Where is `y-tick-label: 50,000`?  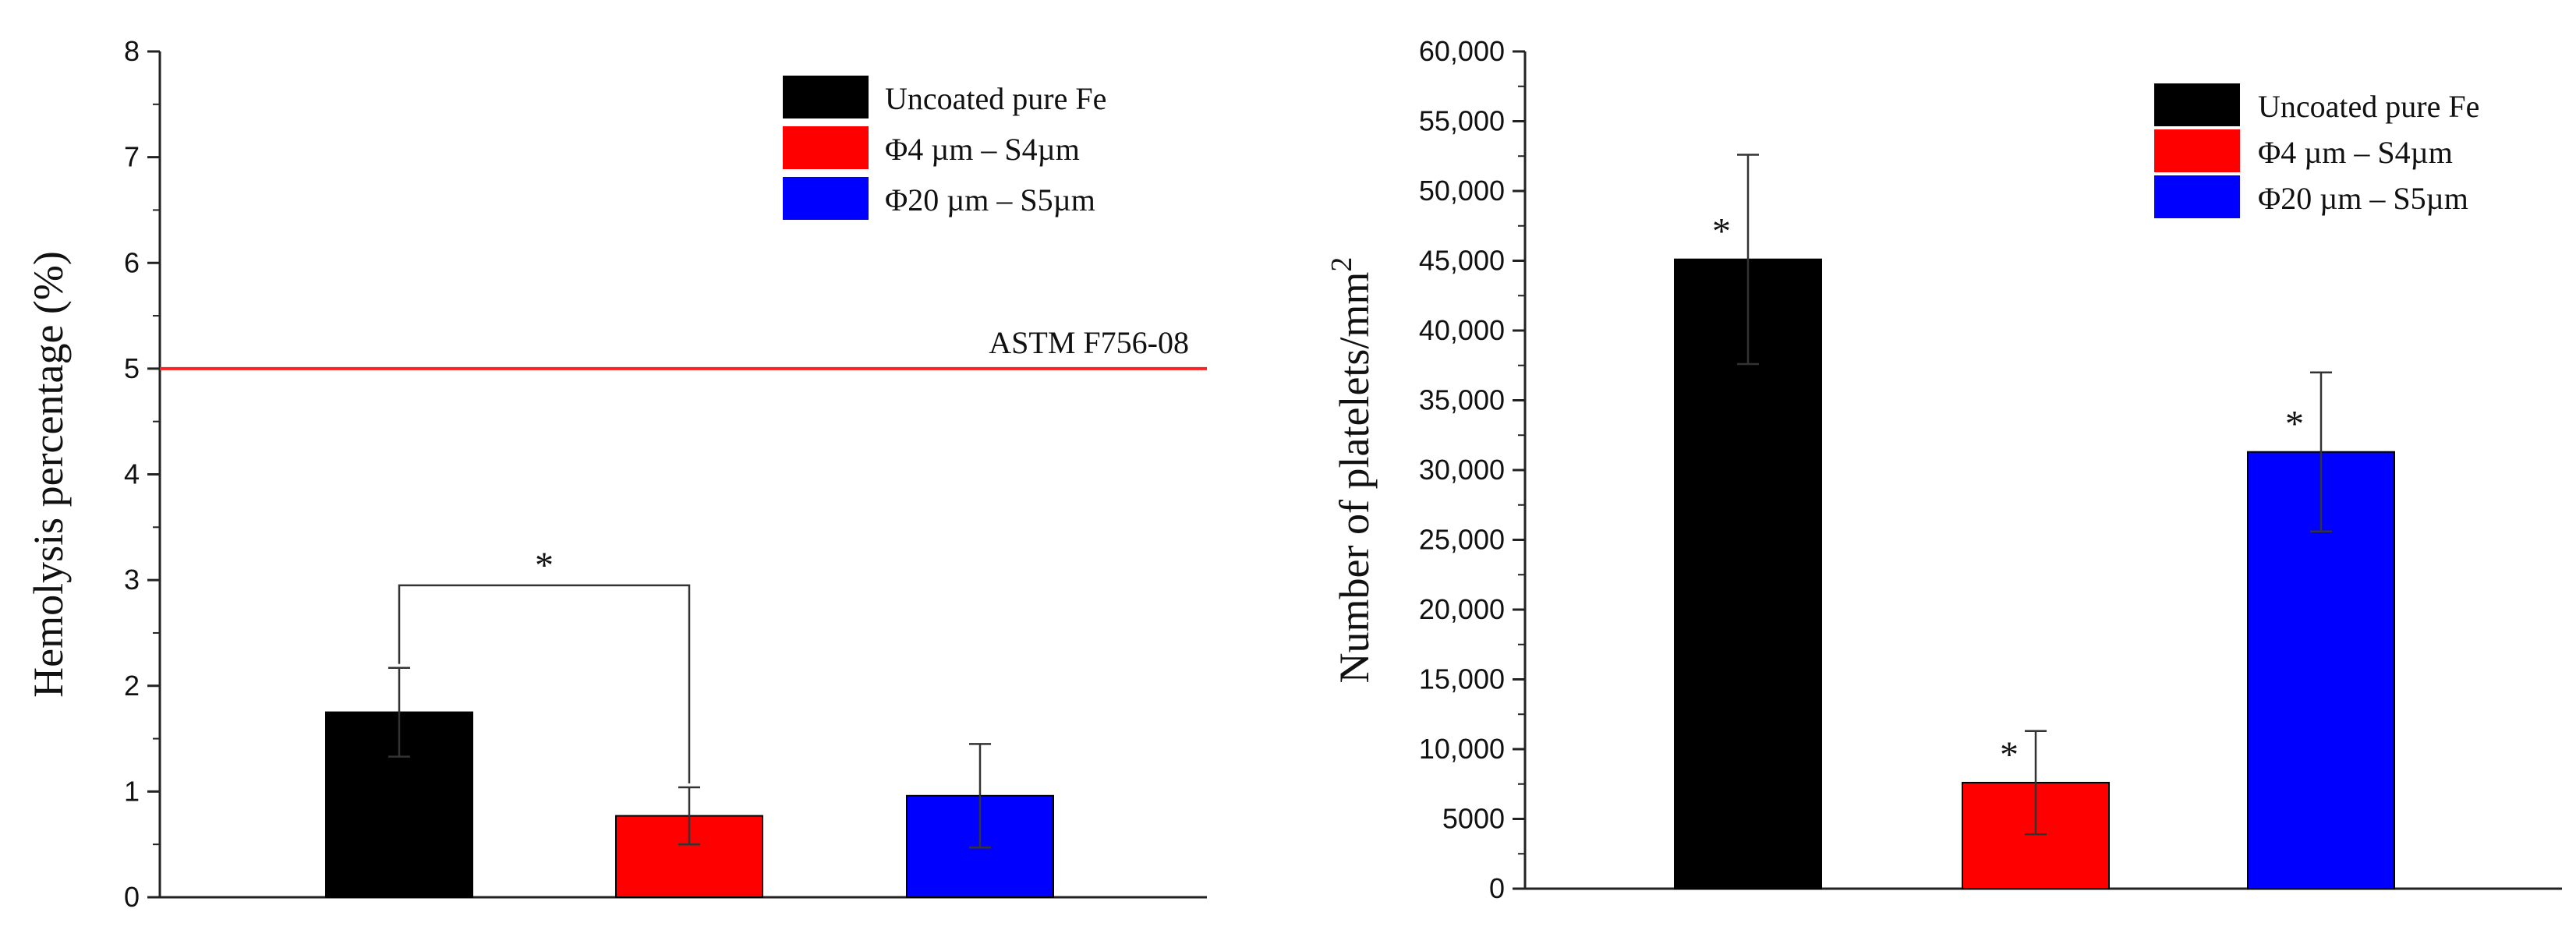
y-tick-label: 50,000 is located at coordinates (1462, 191).